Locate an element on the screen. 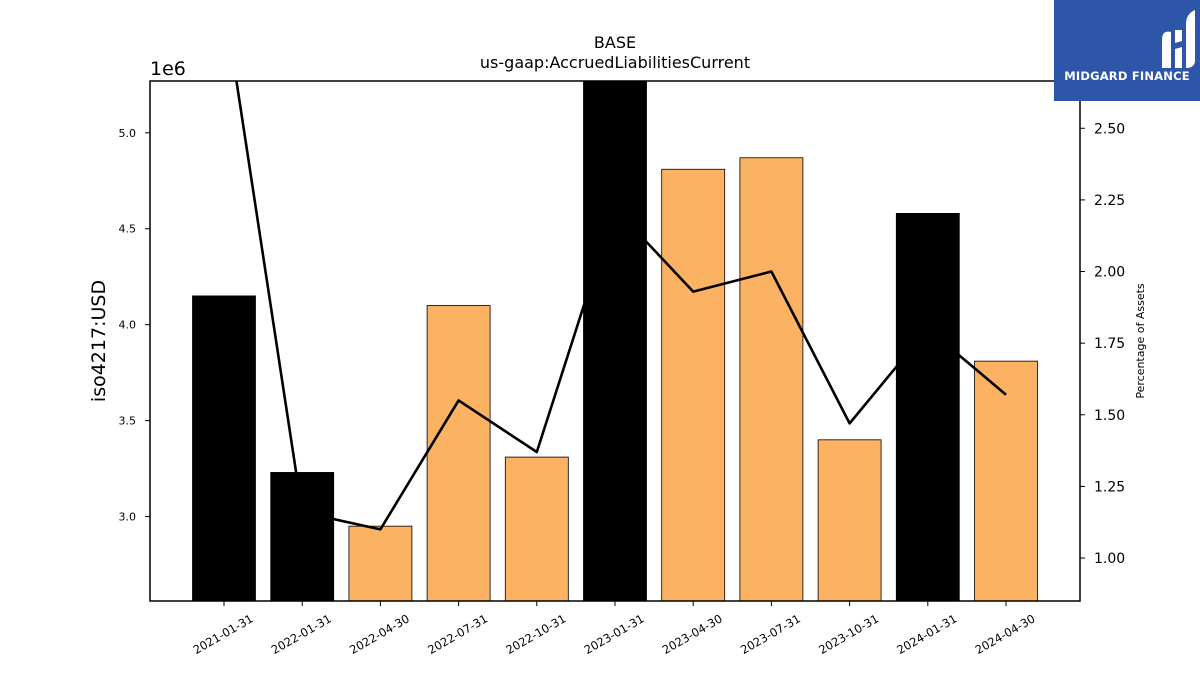 Image resolution: width=1200 pixels, height=675 pixels. midgard-finance-logo: MIDGARD FINANCE is located at coordinates (1127, 50).